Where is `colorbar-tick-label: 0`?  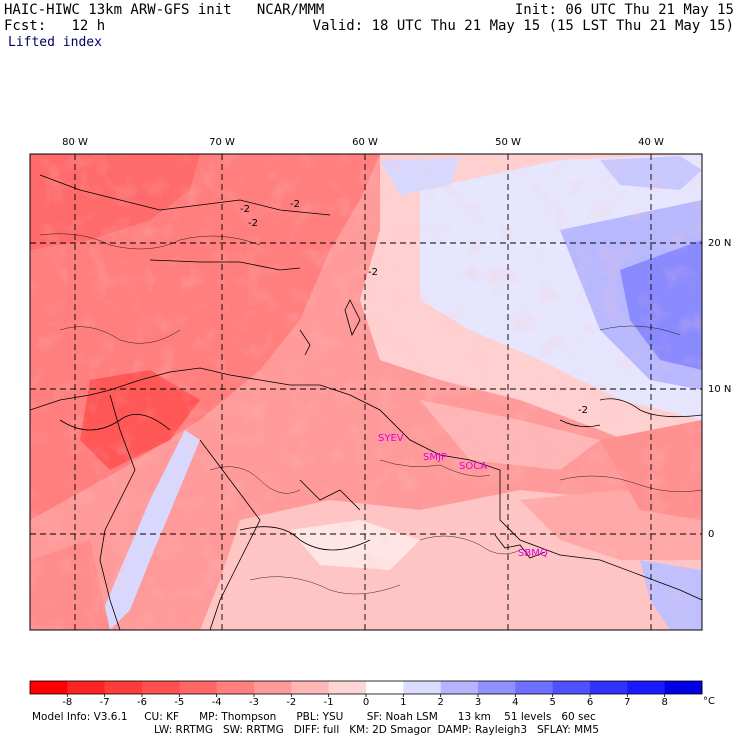 colorbar-tick-label: 0 is located at coordinates (366, 702).